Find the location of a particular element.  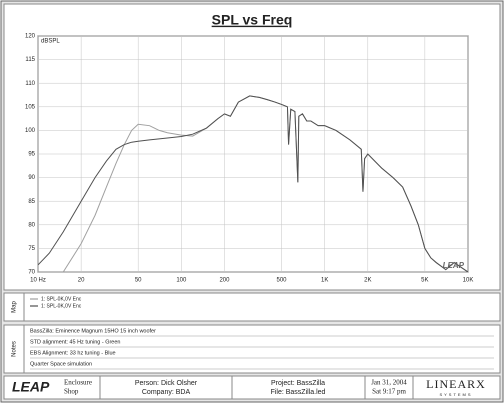

x-tick-label: 10K is located at coordinates (468, 281).